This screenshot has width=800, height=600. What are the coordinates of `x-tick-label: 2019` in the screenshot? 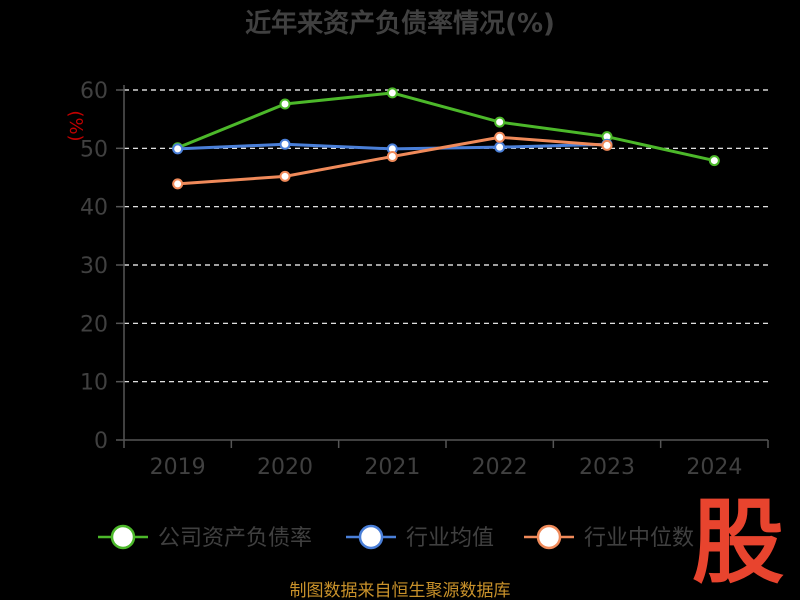 It's located at (178, 467).